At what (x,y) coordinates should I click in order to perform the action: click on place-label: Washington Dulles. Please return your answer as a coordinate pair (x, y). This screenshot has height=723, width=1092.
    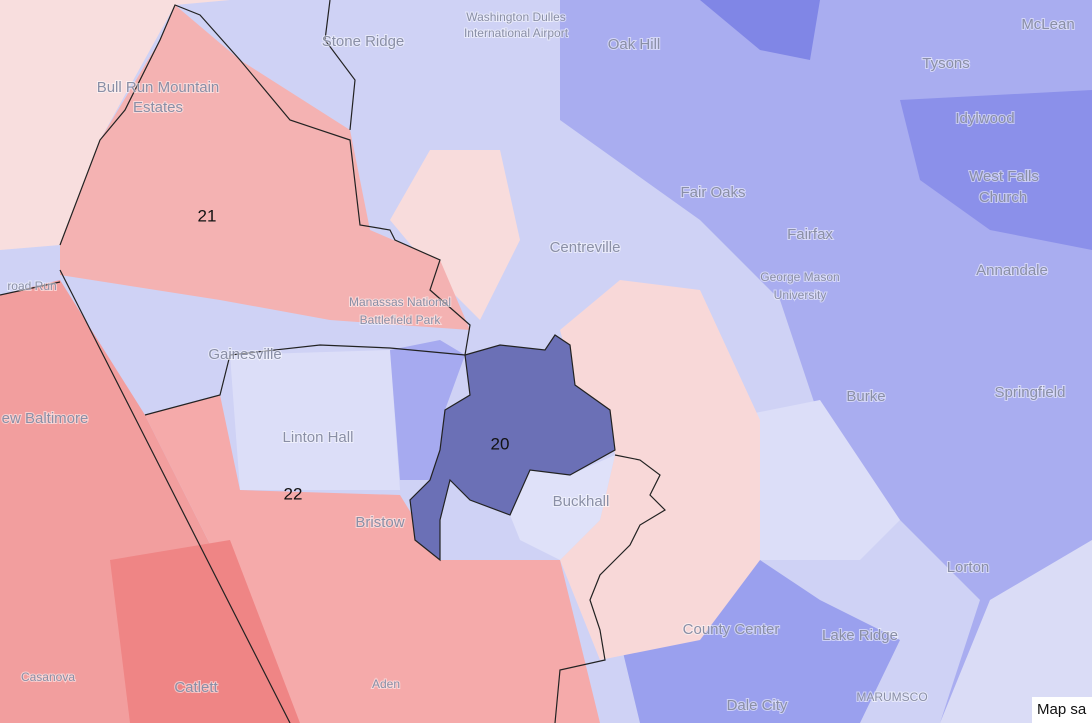
    Looking at the image, I should click on (516, 17).